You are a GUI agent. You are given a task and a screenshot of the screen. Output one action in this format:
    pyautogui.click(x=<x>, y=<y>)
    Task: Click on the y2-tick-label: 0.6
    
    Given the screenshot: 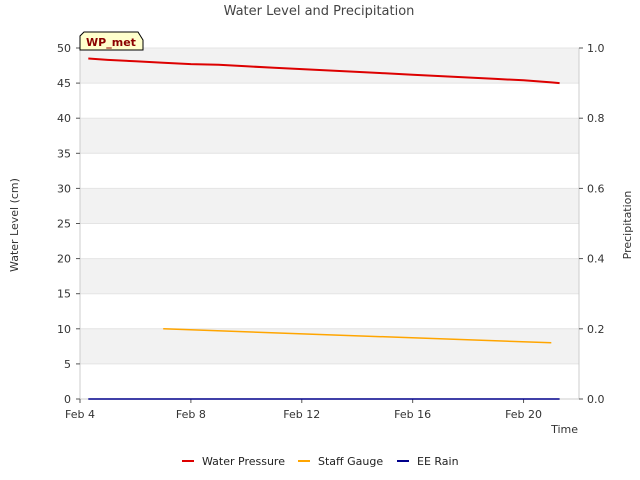 What is the action you would take?
    pyautogui.click(x=596, y=188)
    